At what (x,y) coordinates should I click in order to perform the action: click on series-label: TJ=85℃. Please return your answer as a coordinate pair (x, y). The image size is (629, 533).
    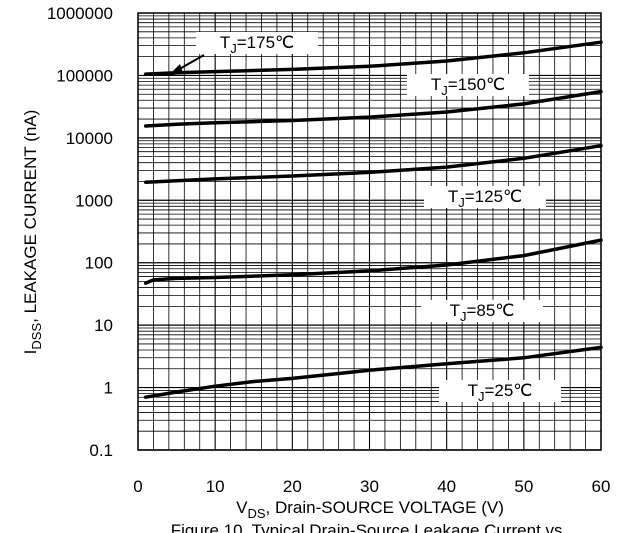
    Looking at the image, I should click on (482, 312).